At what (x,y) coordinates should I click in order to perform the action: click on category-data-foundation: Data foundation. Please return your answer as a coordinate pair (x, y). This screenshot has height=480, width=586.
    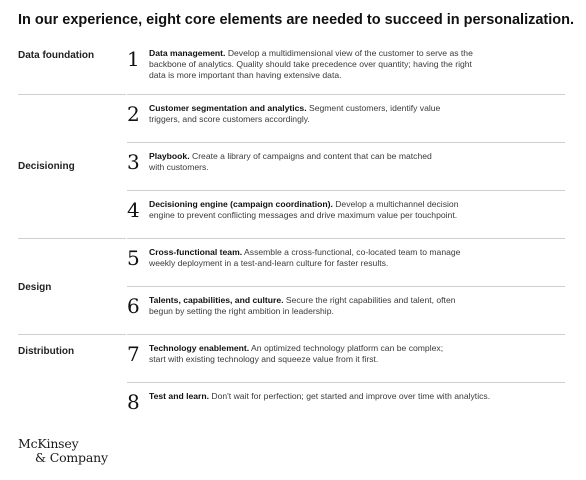
    Looking at the image, I should click on (56, 55).